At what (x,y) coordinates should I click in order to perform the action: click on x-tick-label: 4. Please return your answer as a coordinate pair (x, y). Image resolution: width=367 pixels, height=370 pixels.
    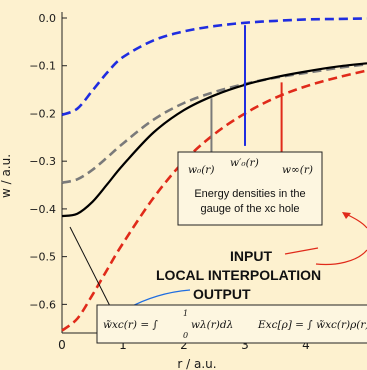
    Looking at the image, I should click on (306, 345).